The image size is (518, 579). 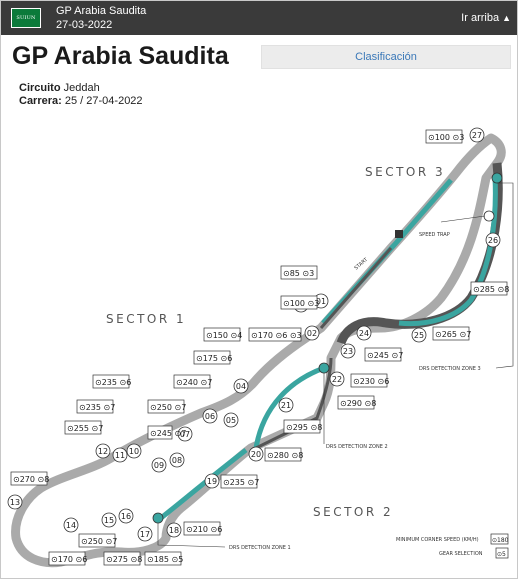 I want to click on turn-number-20: 20, so click(x=256, y=454).